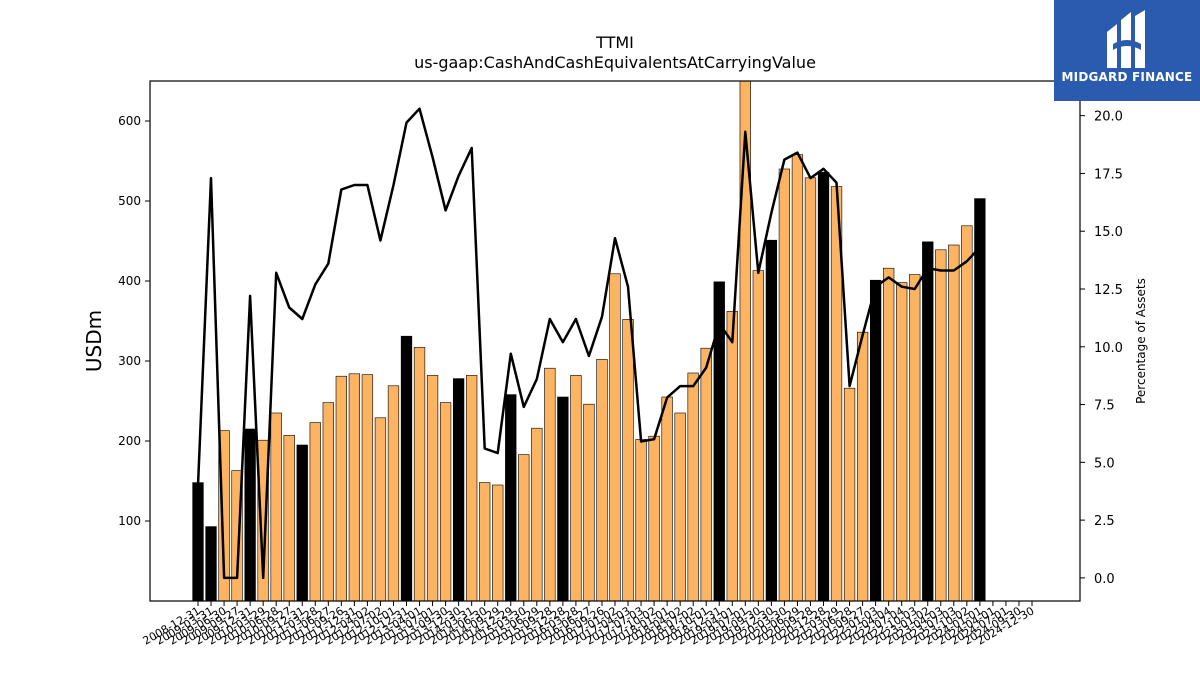 The image size is (1200, 675). What do you see at coordinates (1104, 579) in the screenshot?
I see `y2-tick-label: 0.0` at bounding box center [1104, 579].